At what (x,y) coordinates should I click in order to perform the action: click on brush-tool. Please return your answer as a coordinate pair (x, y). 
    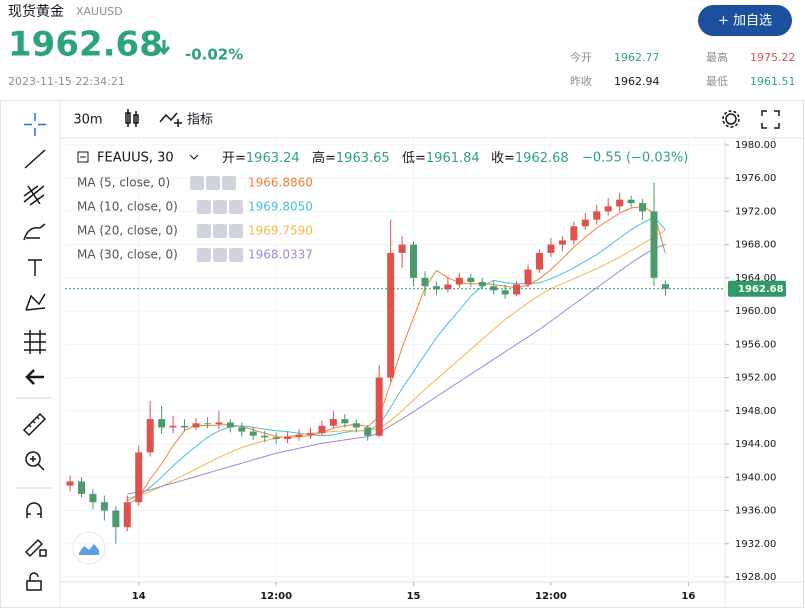
    Looking at the image, I should click on (34, 232).